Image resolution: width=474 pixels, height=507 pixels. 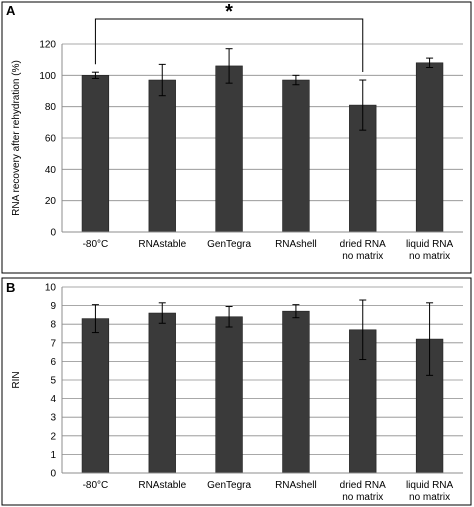 What do you see at coordinates (51, 288) in the screenshot?
I see `y-tick-label: 10` at bounding box center [51, 288].